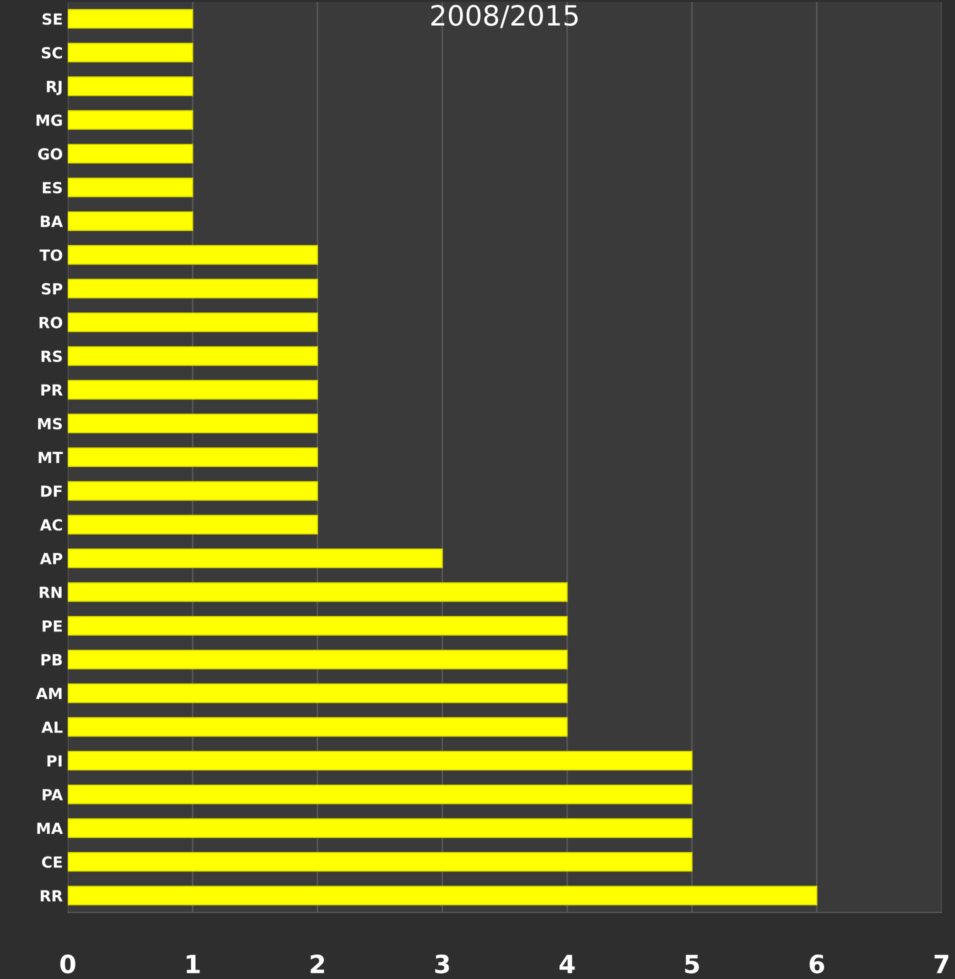 This screenshot has height=979, width=955. What do you see at coordinates (52, 356) in the screenshot?
I see `y-tick-label: RS` at bounding box center [52, 356].